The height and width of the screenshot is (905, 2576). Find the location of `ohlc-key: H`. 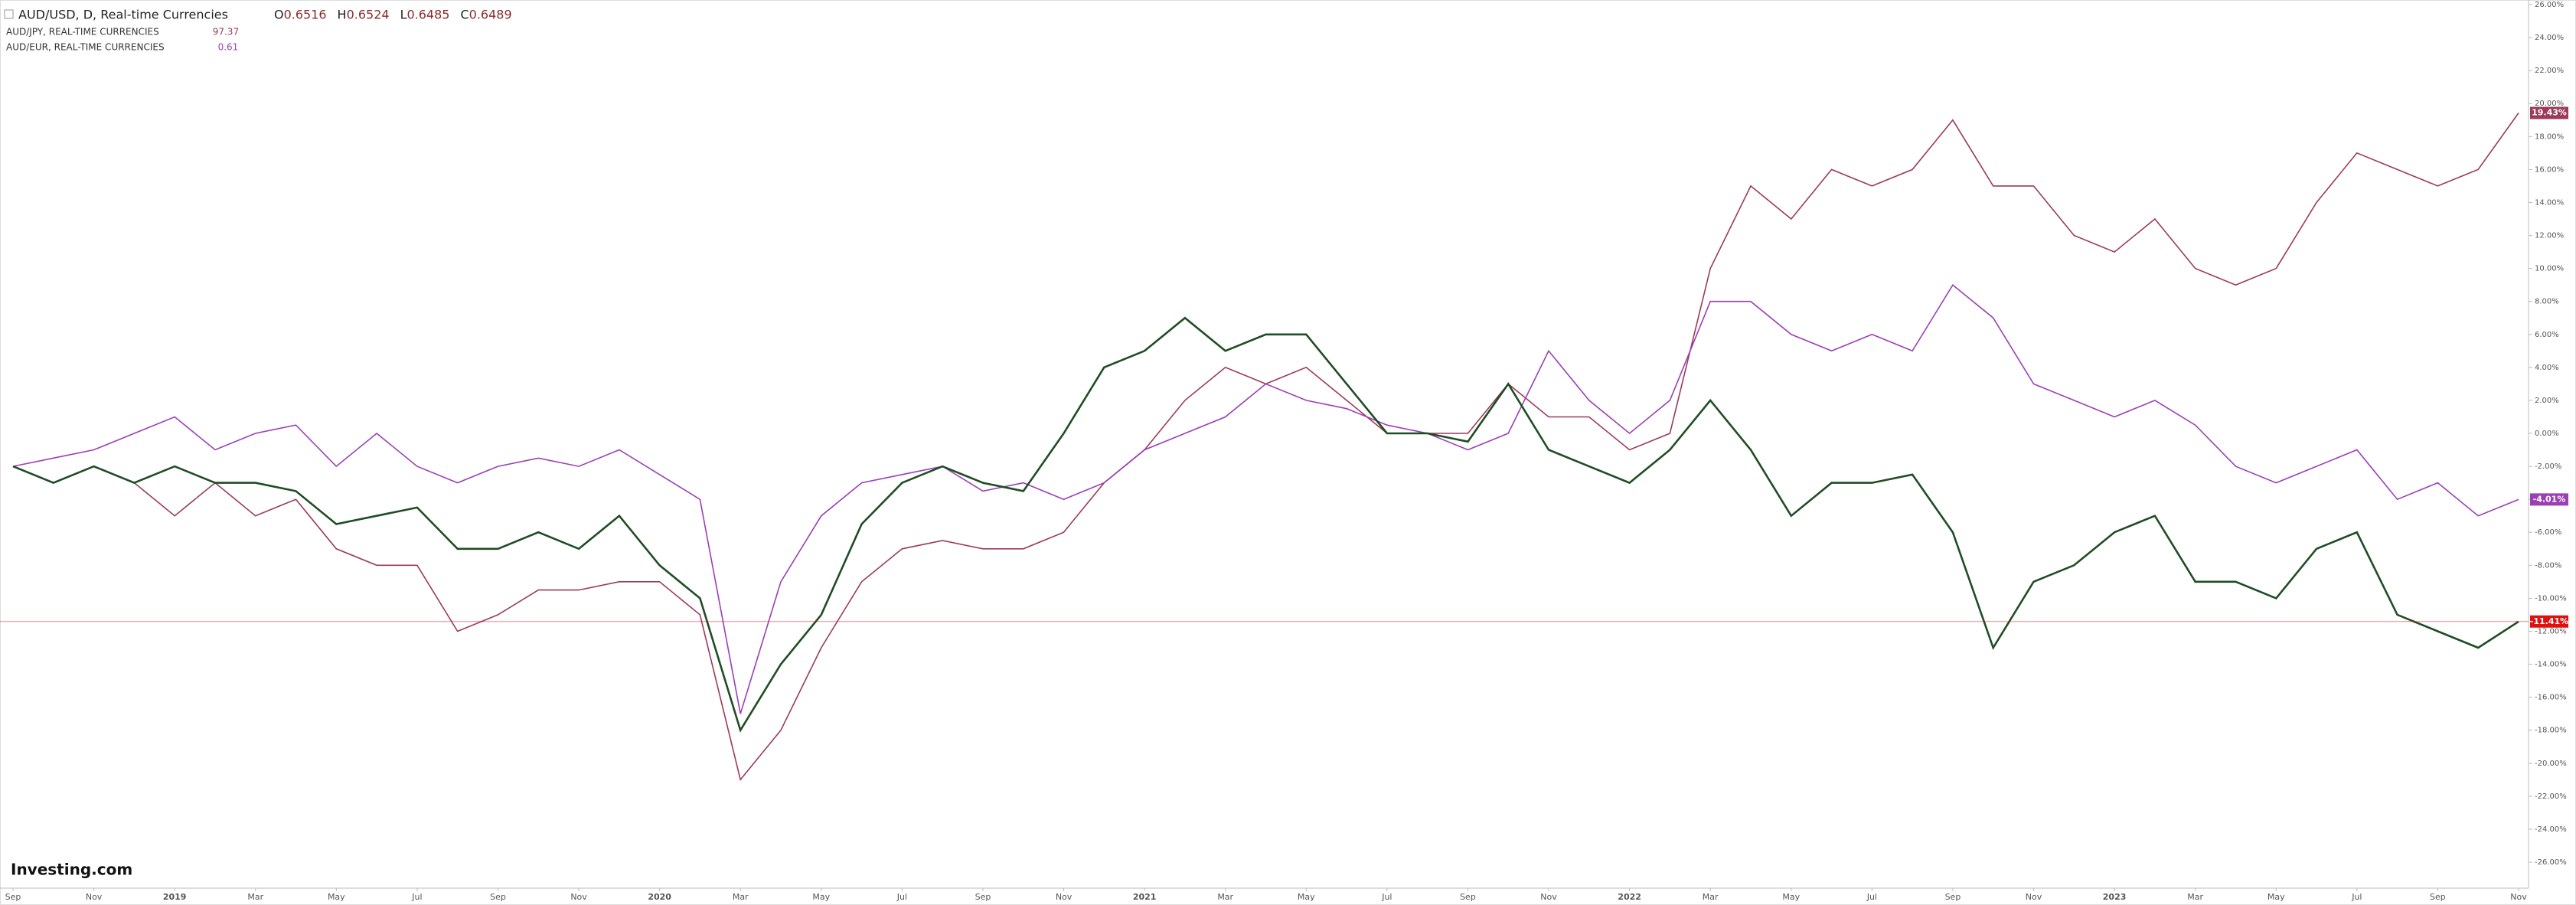

ohlc-key: H is located at coordinates (342, 15).